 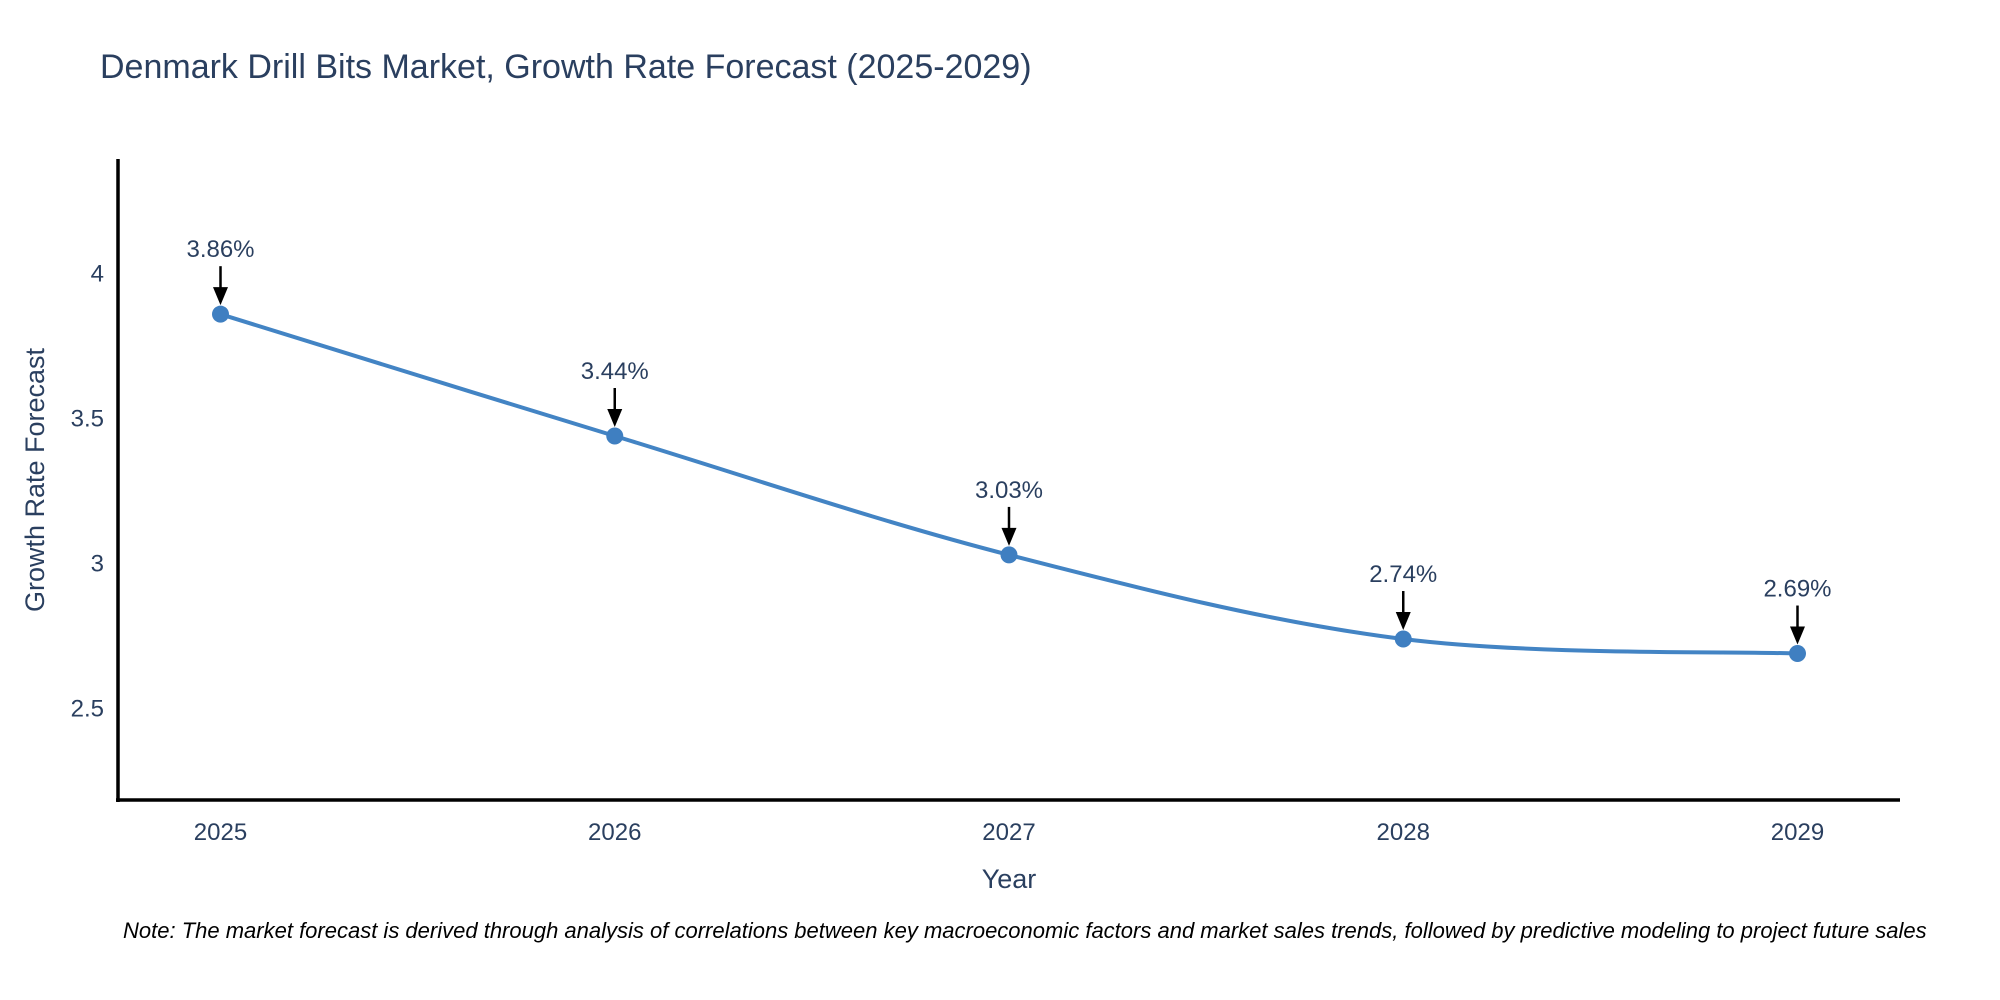 I want to click on y-tick-label: 3.5, so click(x=87, y=419).